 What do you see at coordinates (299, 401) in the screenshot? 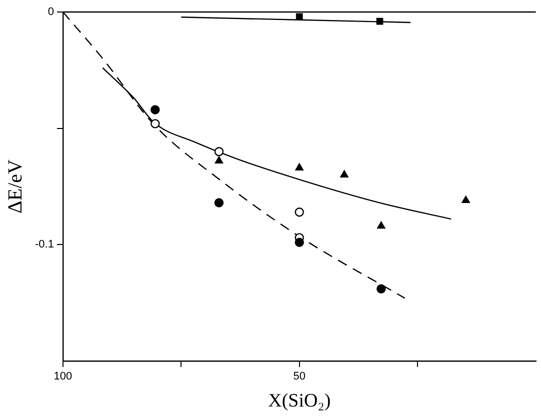
I see `x-axis-title: X(SiO₂)` at bounding box center [299, 401].